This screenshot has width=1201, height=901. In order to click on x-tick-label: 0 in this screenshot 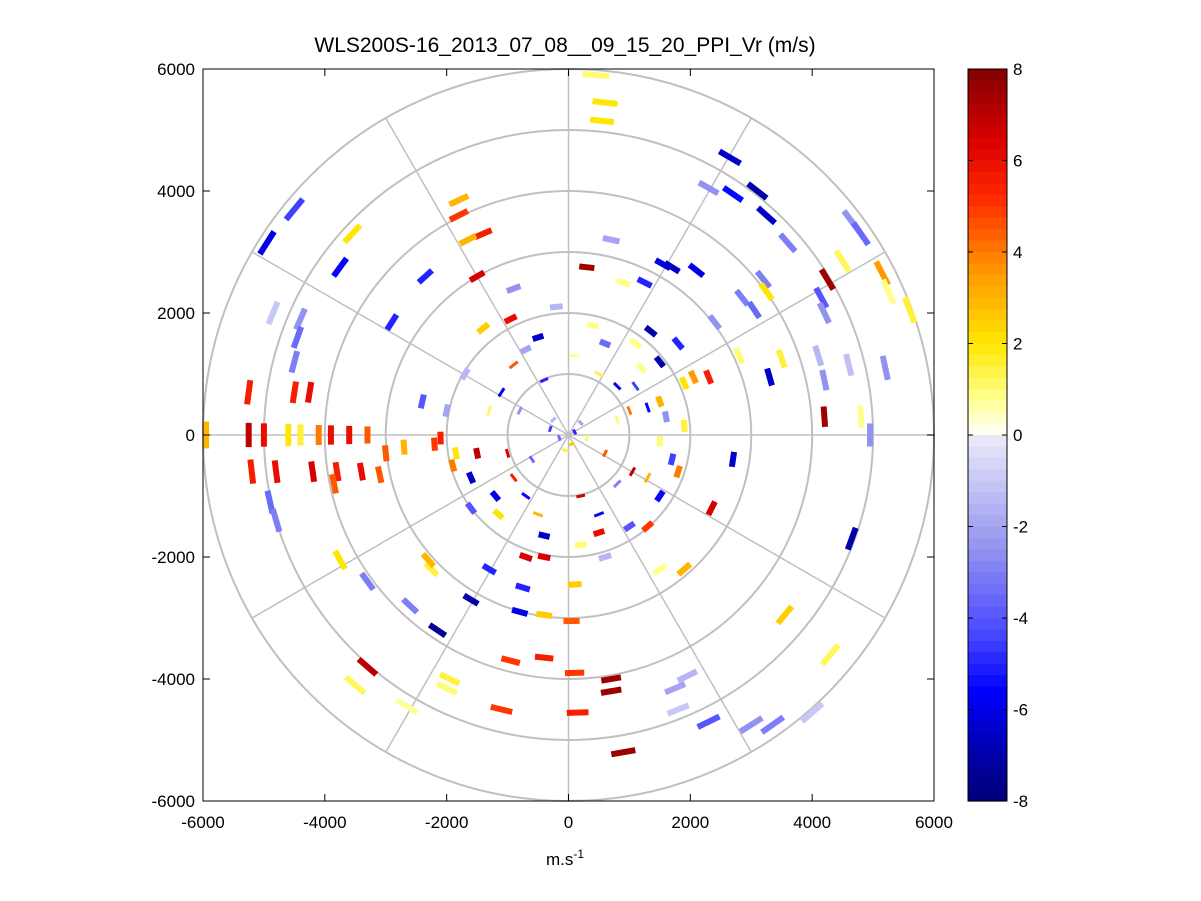, I will do `click(568, 822)`.